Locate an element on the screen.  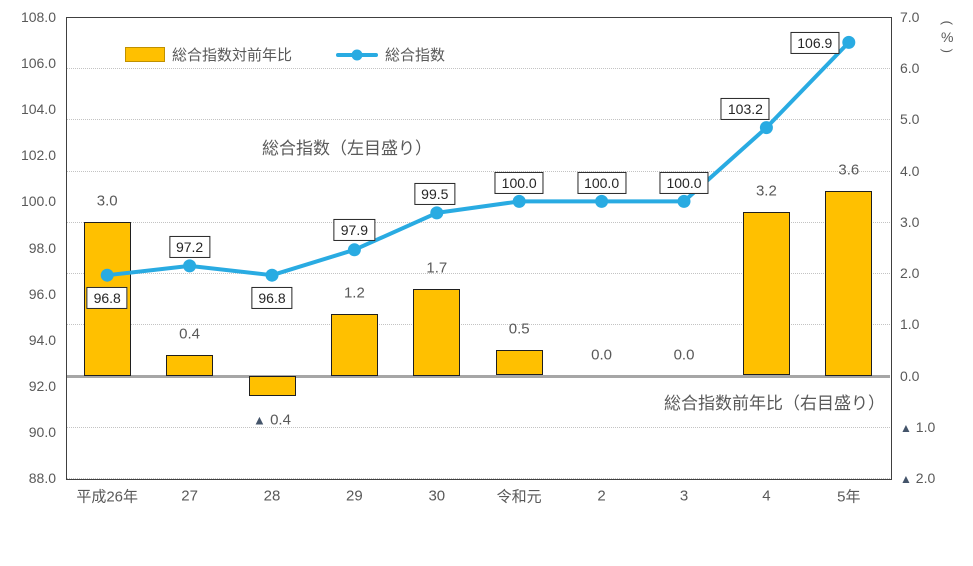
legend-label-bar-series: 総合指数対前年比 is located at coordinates (232, 55).